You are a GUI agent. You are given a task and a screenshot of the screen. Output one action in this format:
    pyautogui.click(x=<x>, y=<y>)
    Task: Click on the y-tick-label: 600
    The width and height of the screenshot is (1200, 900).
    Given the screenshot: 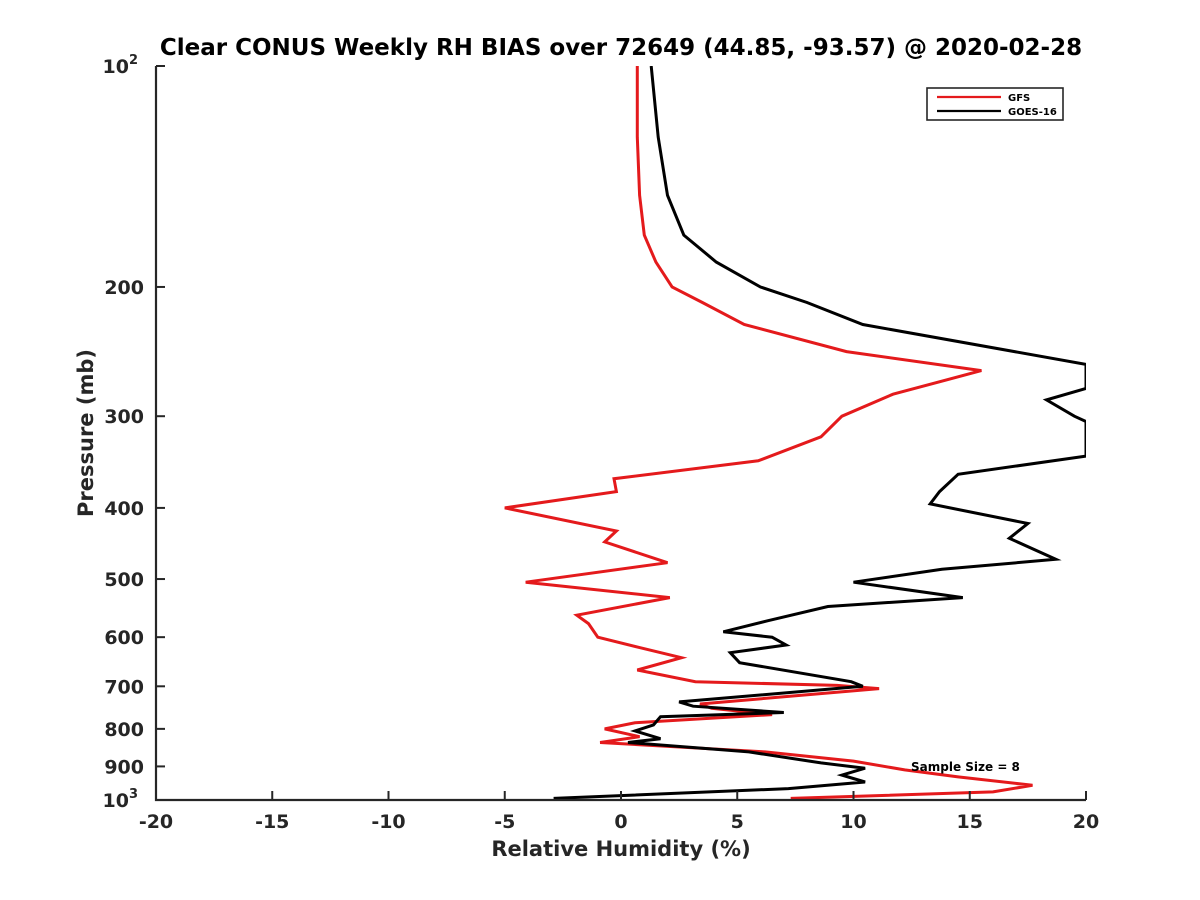 What is the action you would take?
    pyautogui.click(x=124, y=638)
    